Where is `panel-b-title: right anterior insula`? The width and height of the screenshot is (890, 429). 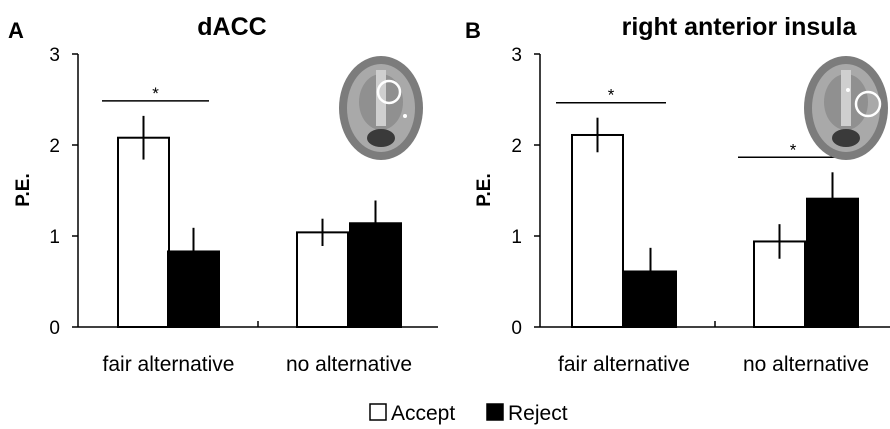 panel-b-title: right anterior insula is located at coordinates (740, 27).